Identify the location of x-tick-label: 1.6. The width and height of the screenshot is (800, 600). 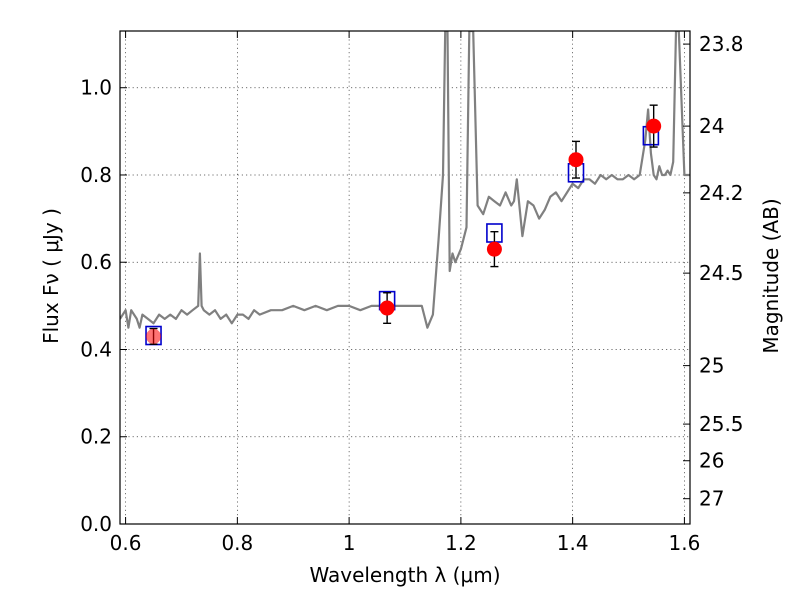
(685, 543).